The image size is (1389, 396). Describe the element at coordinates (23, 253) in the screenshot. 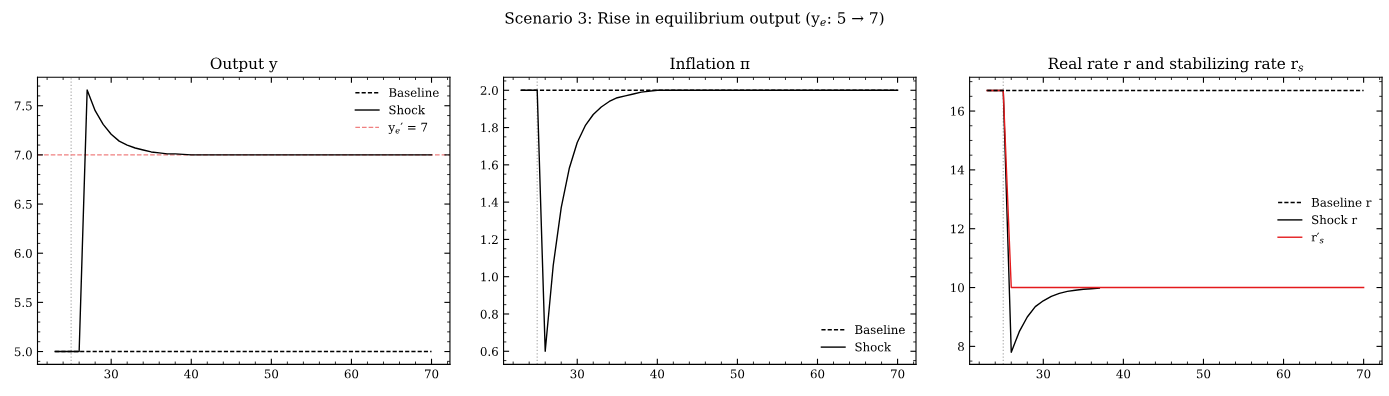

I see `y-tick-label: 6.0` at that location.